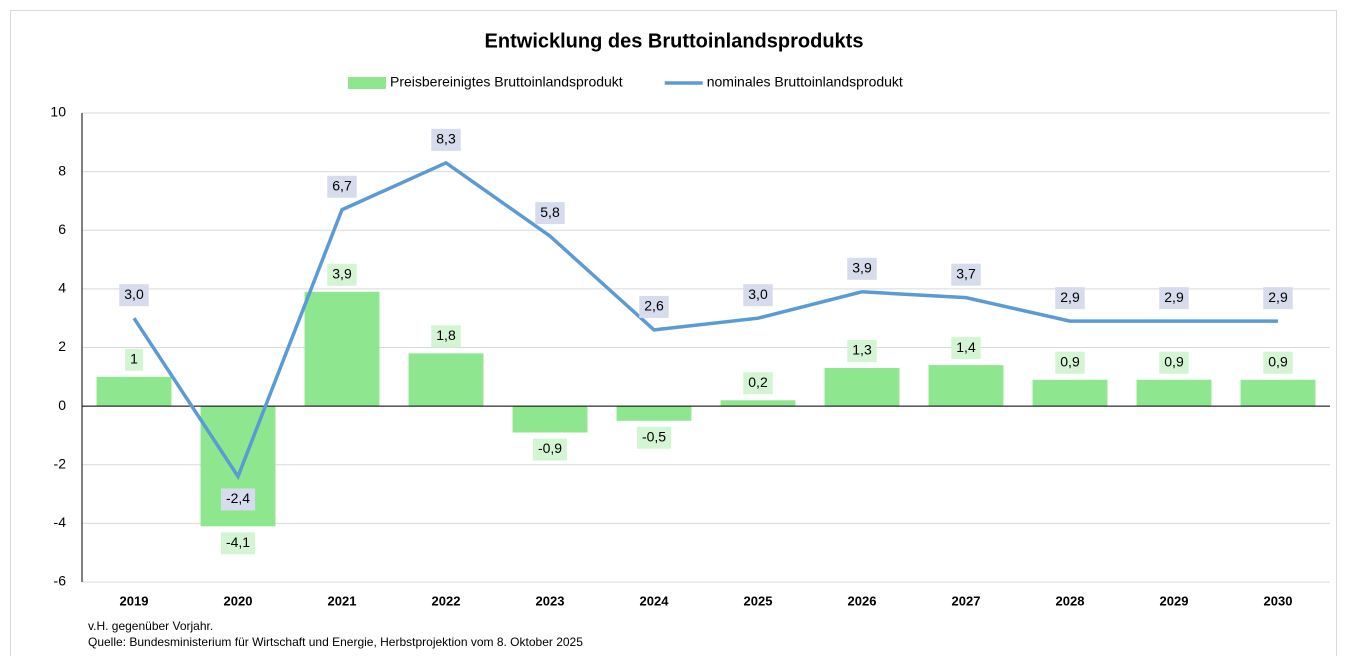  I want to click on data-label: 1,3, so click(862, 350).